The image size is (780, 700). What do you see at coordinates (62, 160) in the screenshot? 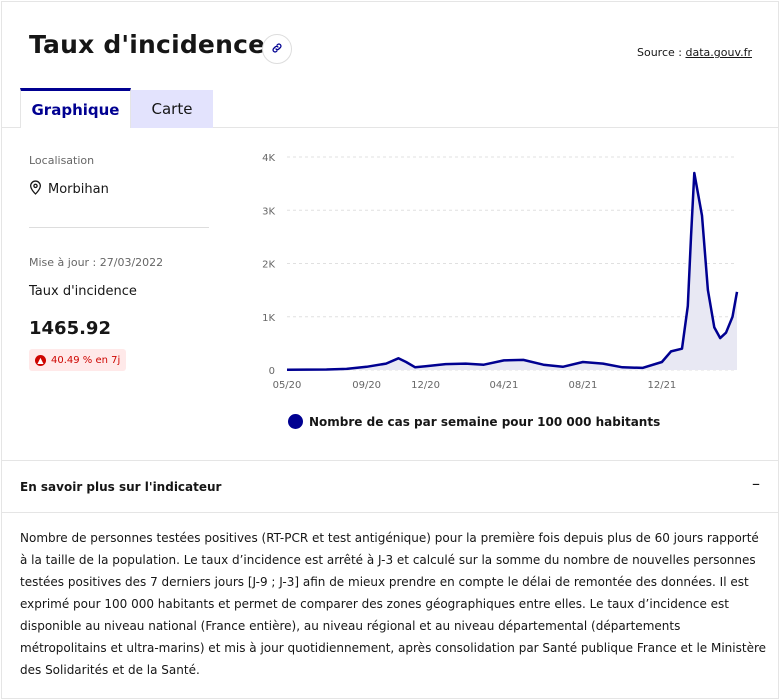
I see `location-label: Localisation` at bounding box center [62, 160].